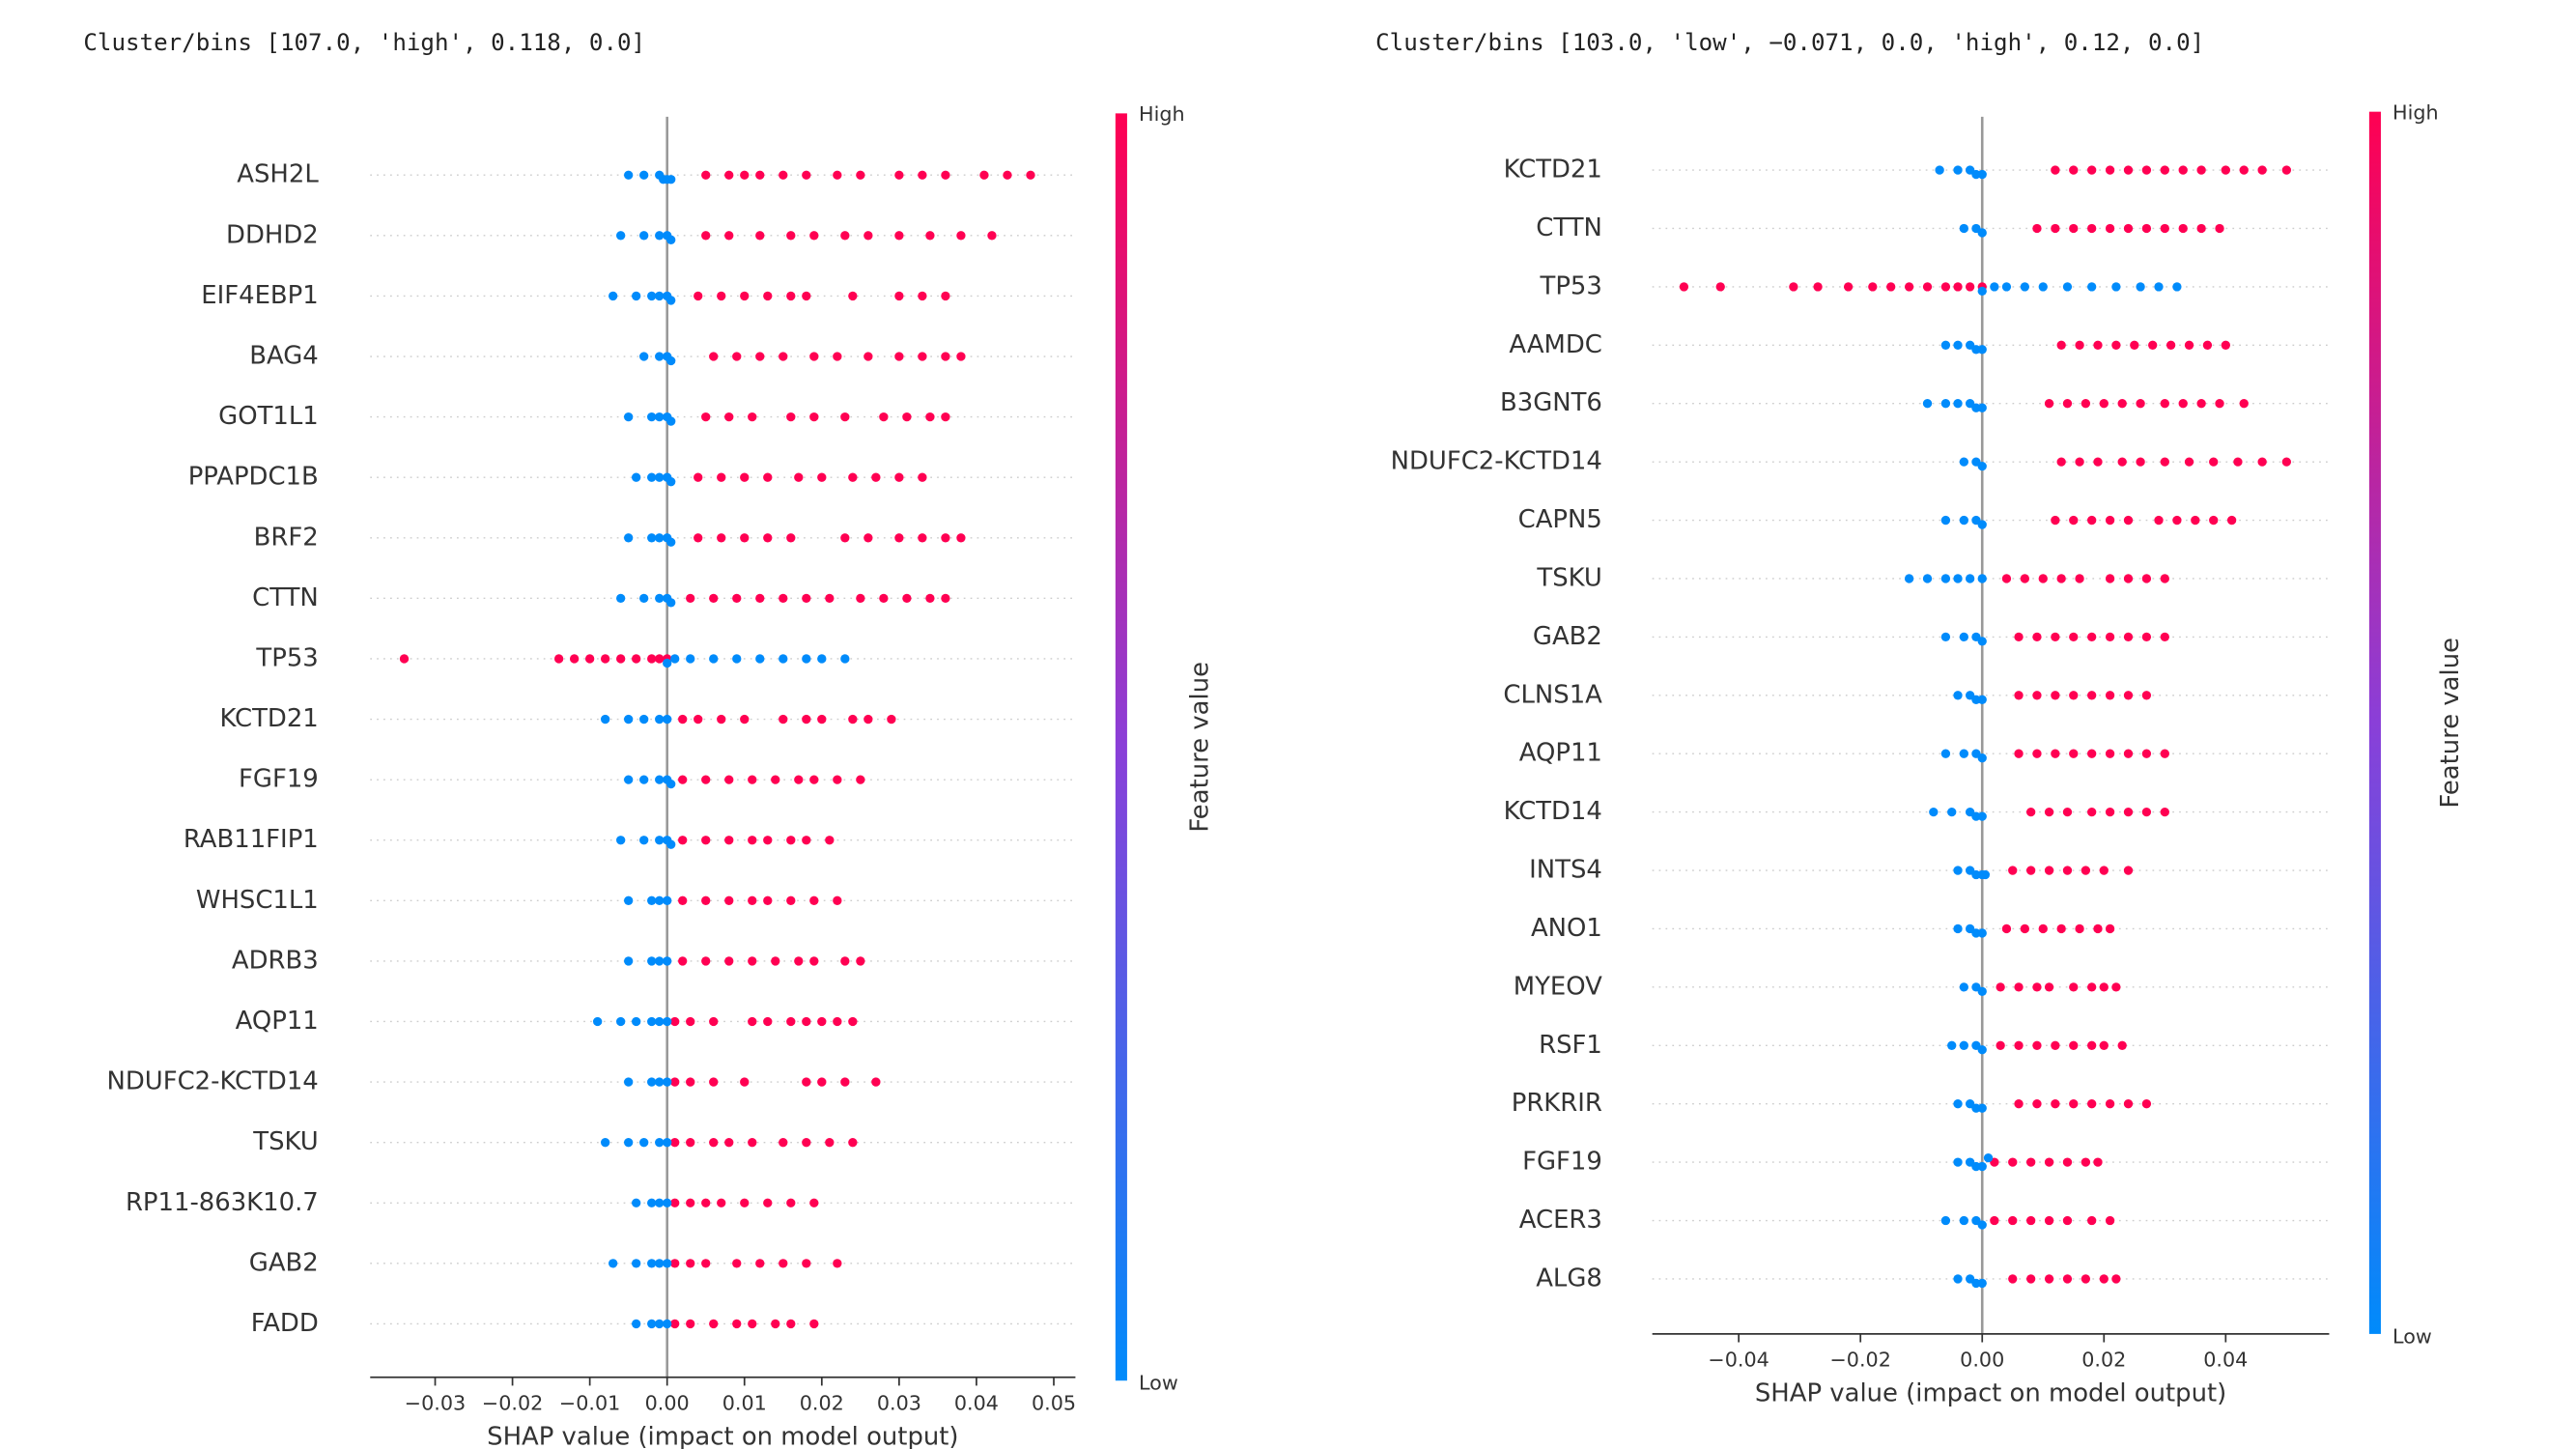 This screenshot has width=2576, height=1449. I want to click on feature-label: NDUFC2-KCTD14, so click(1496, 461).